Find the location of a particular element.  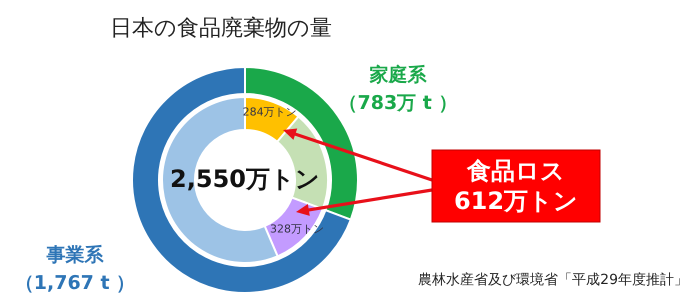

data-label: 家庭系（783万 t ） is located at coordinates (398, 89).